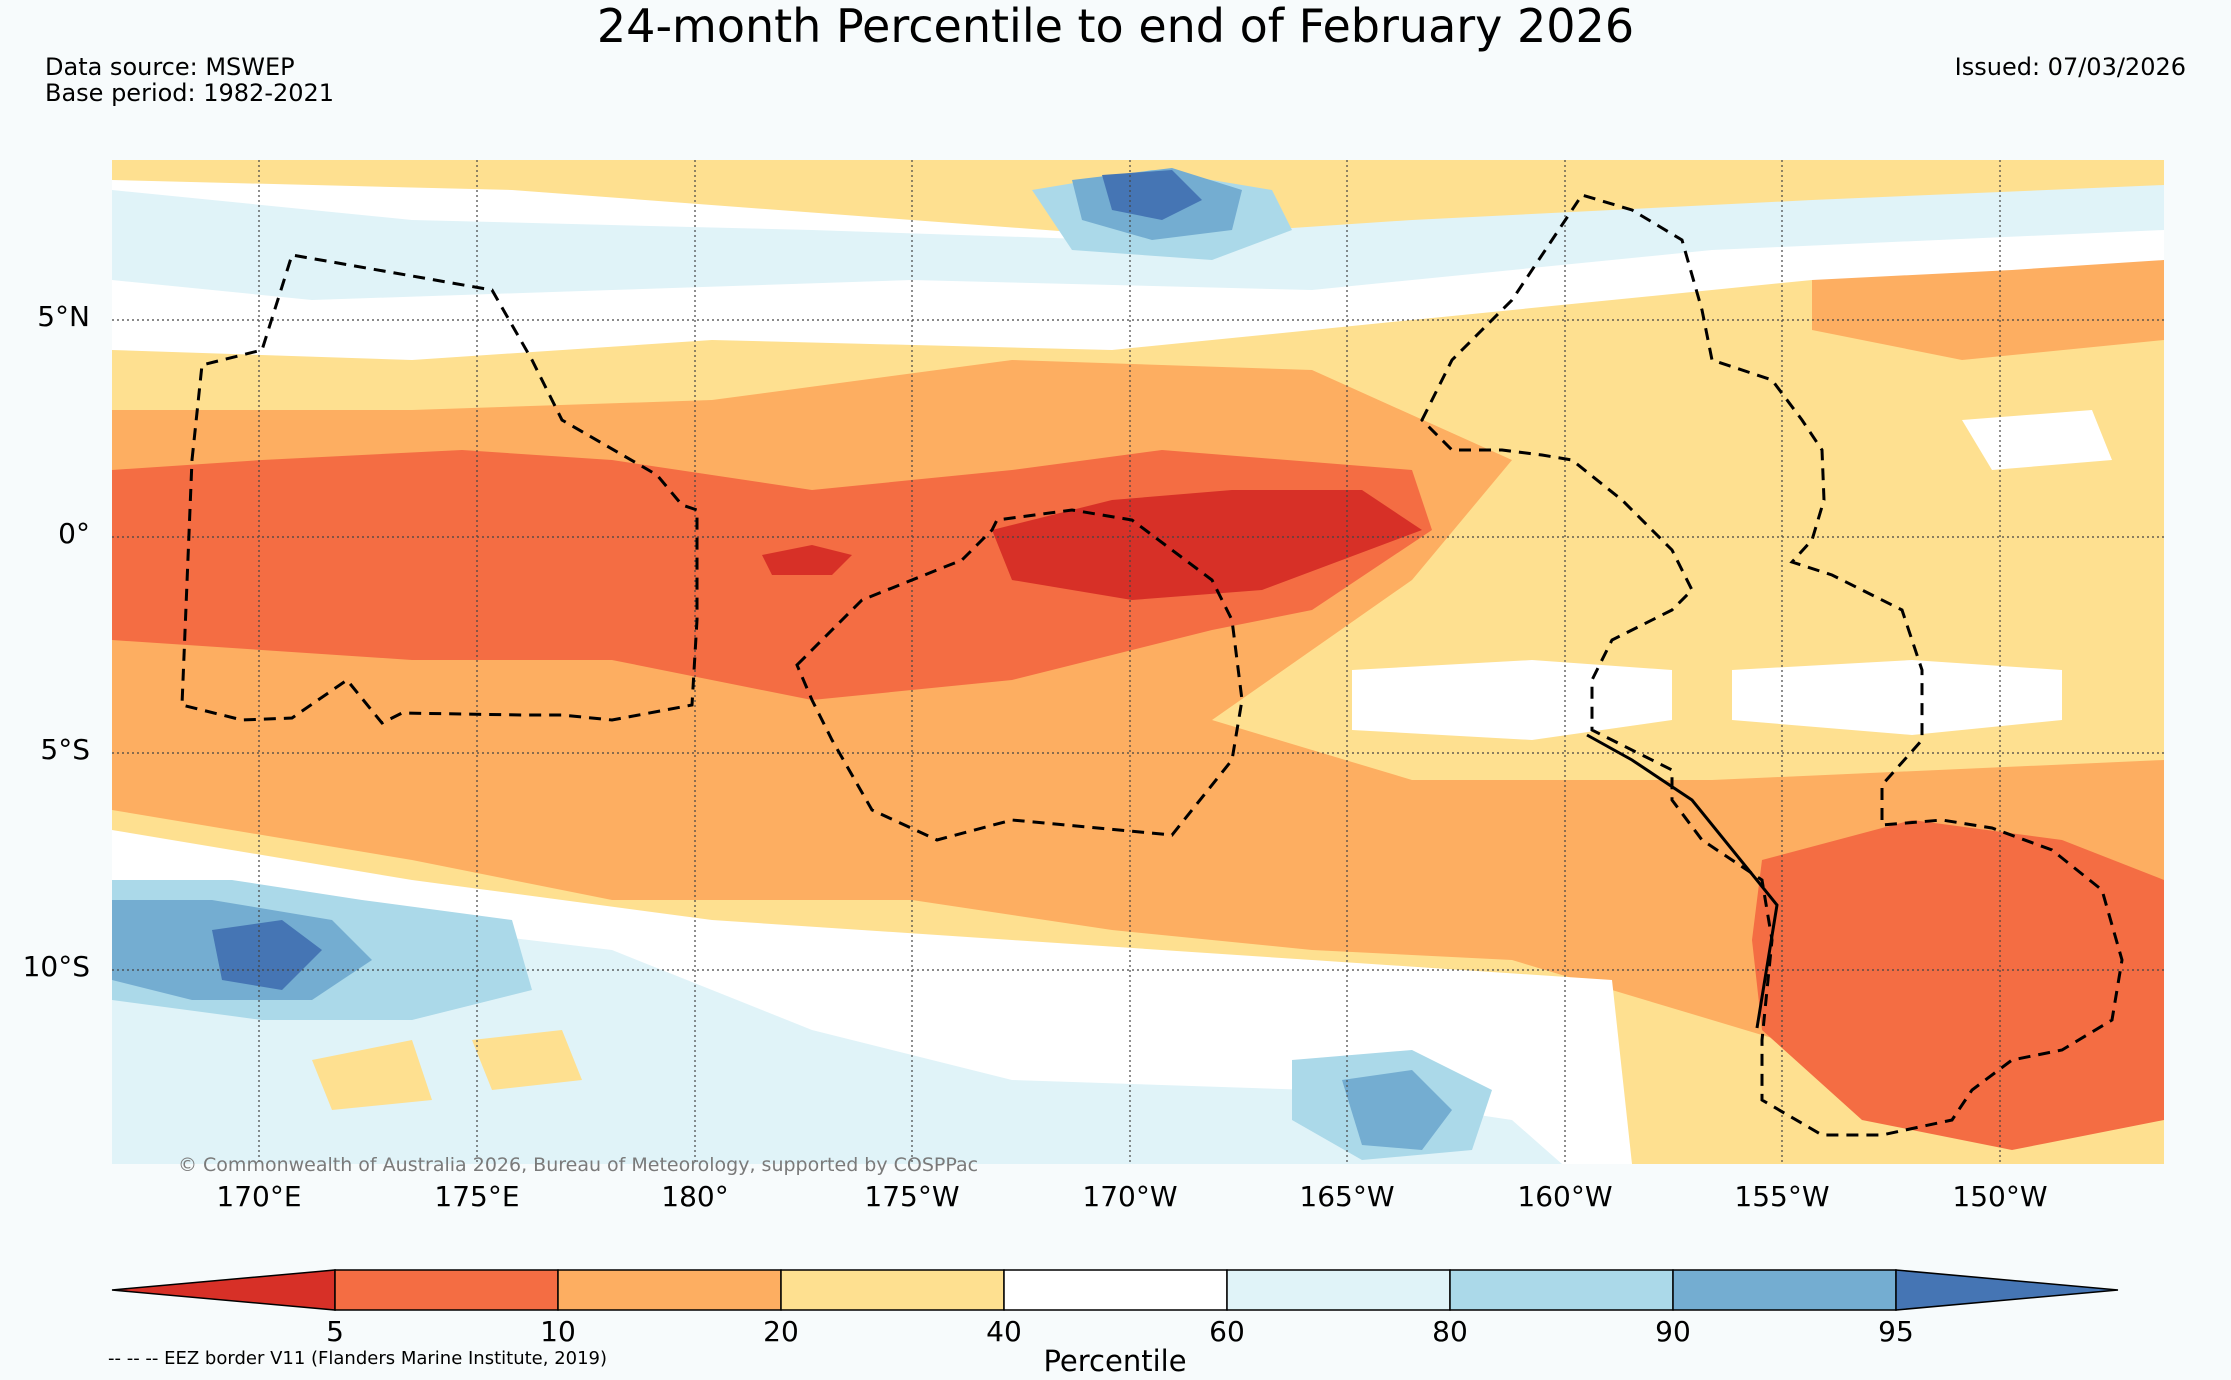 The height and width of the screenshot is (1380, 2231). What do you see at coordinates (558, 1331) in the screenshot?
I see `colorbar-tick-10: 10` at bounding box center [558, 1331].